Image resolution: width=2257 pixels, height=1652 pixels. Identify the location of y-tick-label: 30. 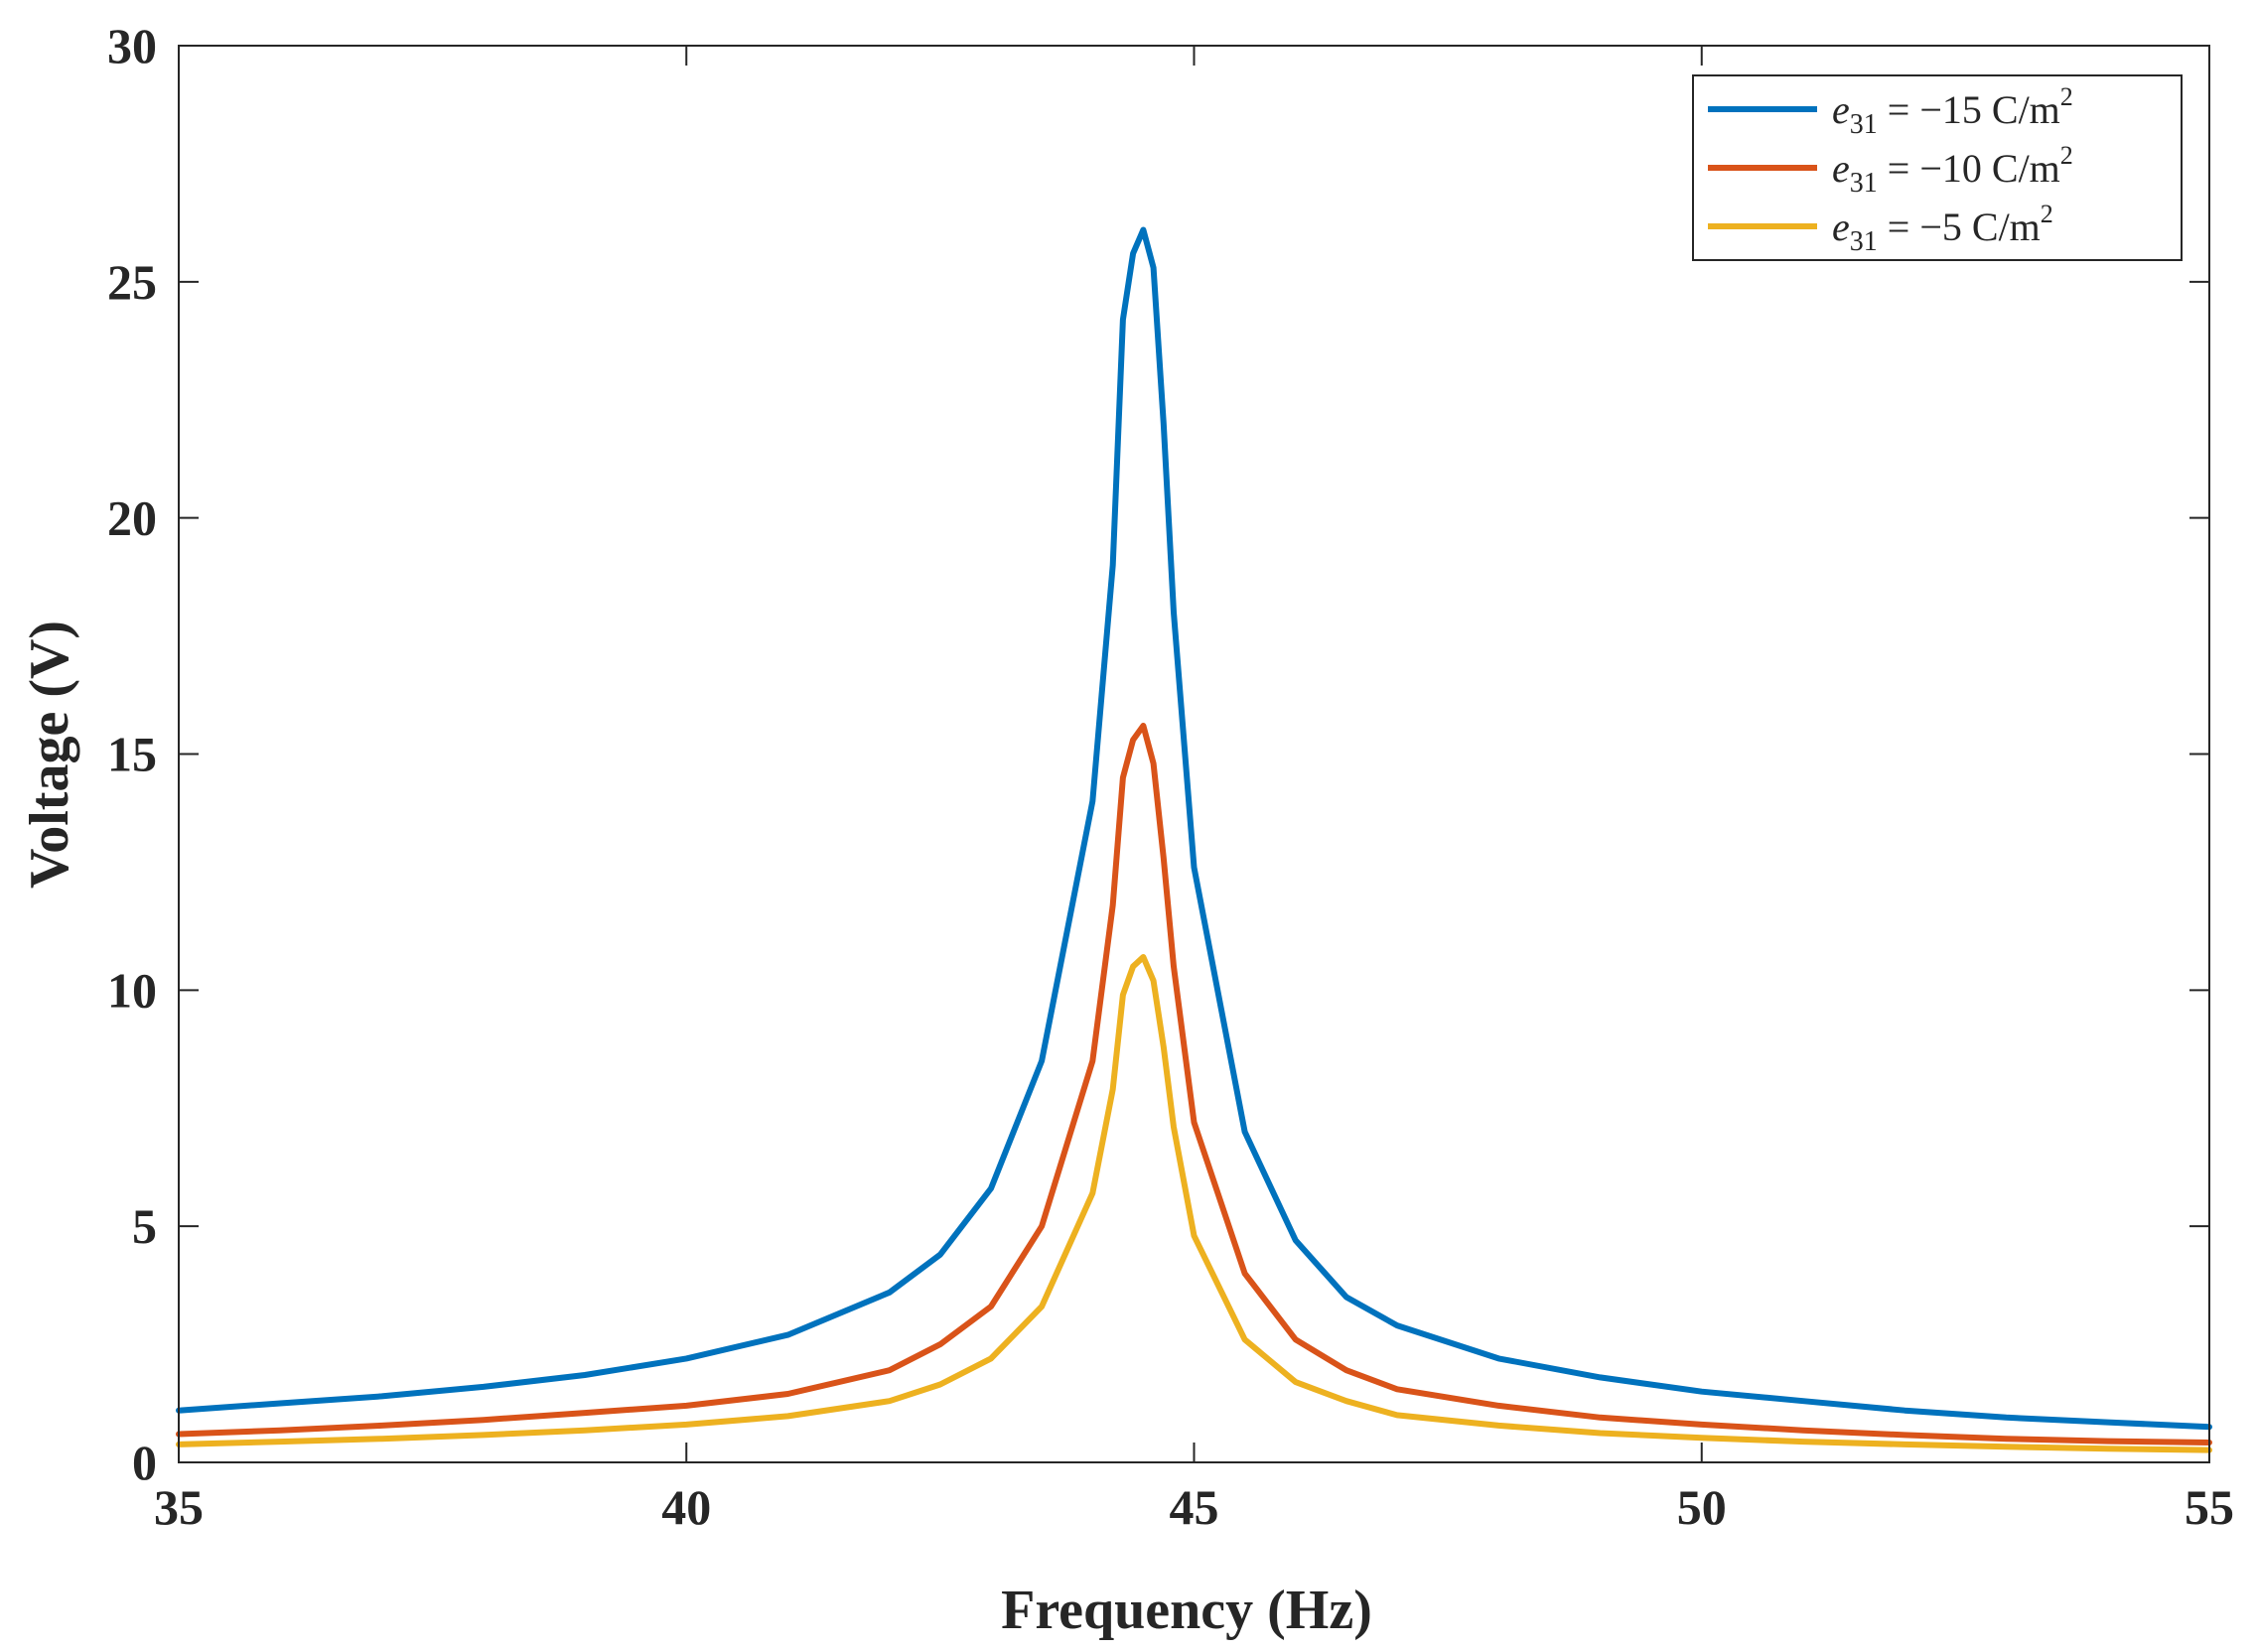
(132, 46).